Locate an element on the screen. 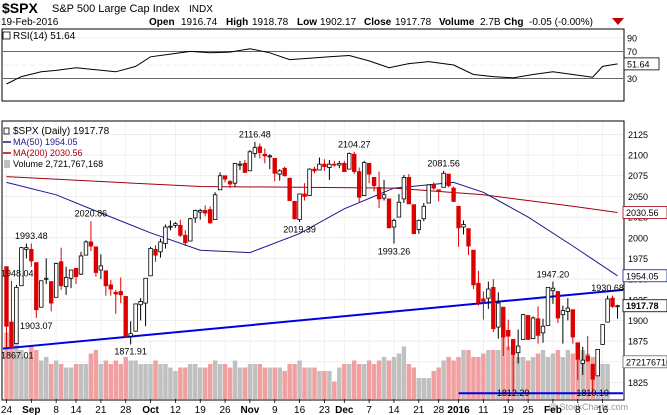 The image size is (667, 415). date-tick-label: 21 is located at coordinates (101, 410).